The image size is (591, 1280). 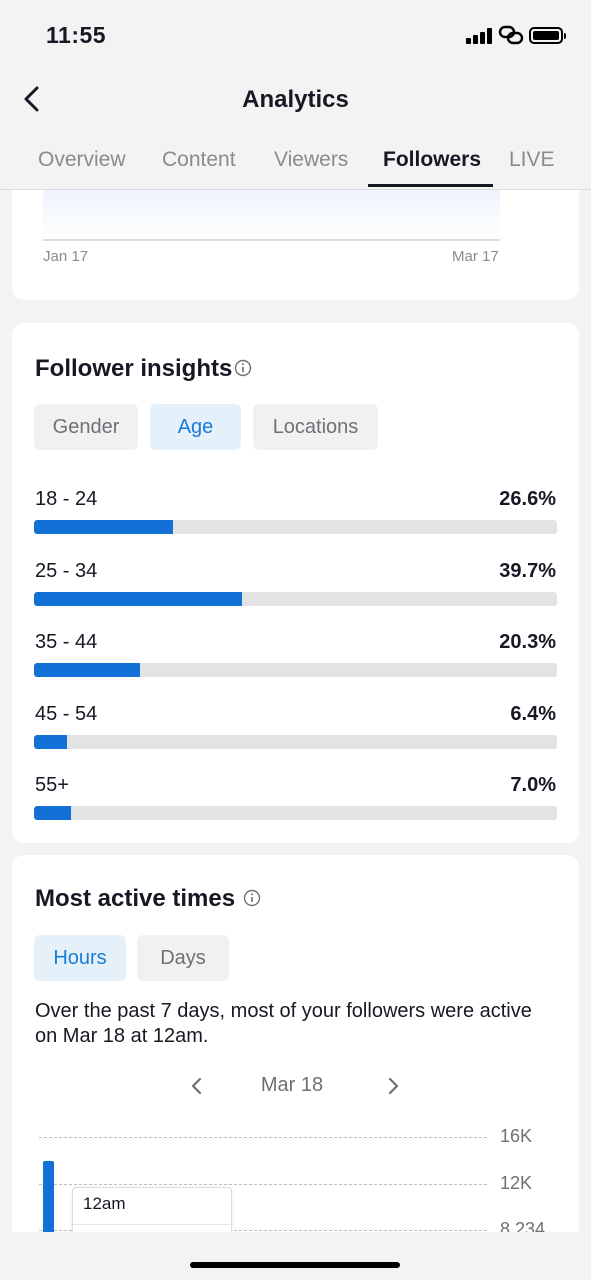 I want to click on tooltip-label: 12am, so click(x=104, y=1203).